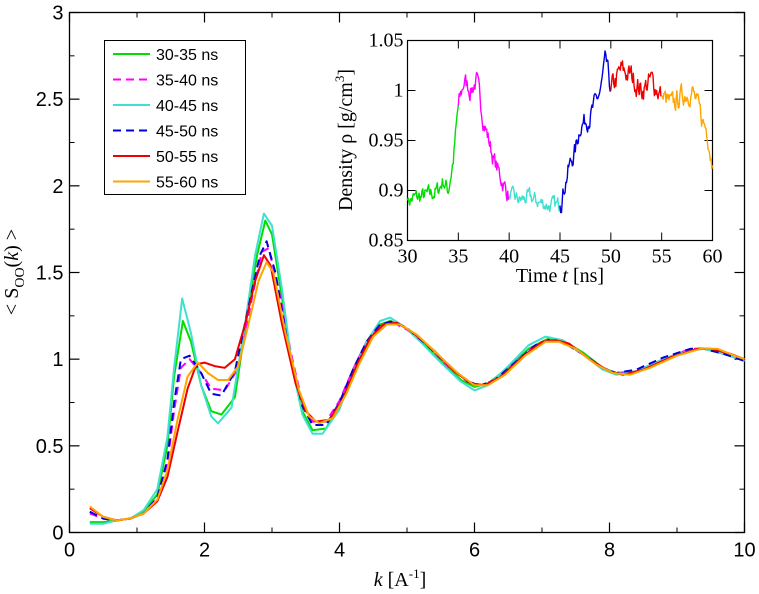 The height and width of the screenshot is (594, 759). Describe the element at coordinates (408, 257) in the screenshot. I see `inset-x-tick-label: 30` at that location.